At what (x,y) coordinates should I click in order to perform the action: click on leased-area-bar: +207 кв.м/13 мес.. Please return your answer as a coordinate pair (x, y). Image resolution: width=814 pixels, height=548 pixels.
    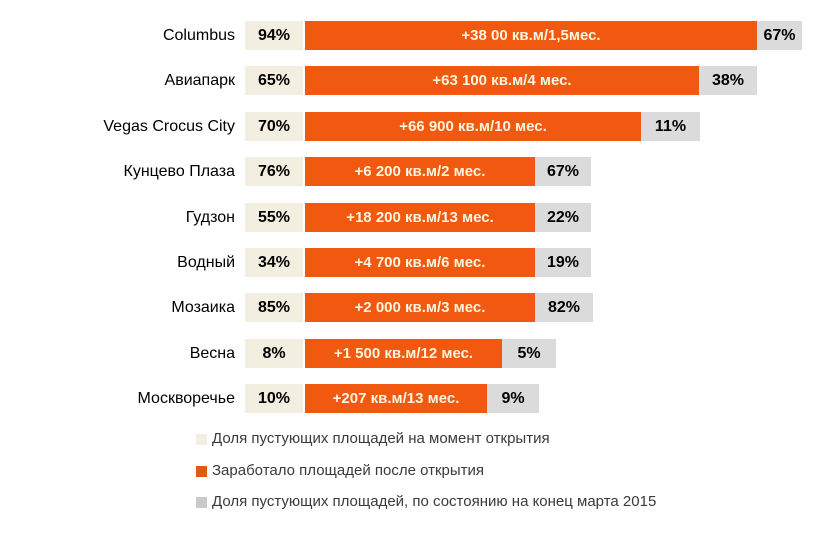
    Looking at the image, I should click on (396, 399).